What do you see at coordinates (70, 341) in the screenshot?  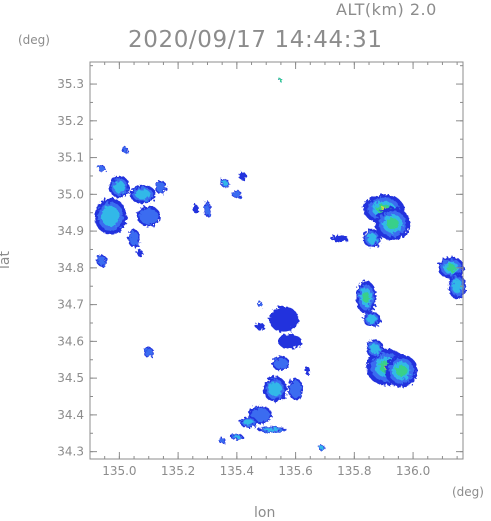 I see `y-tick-label: 34.6` at bounding box center [70, 341].